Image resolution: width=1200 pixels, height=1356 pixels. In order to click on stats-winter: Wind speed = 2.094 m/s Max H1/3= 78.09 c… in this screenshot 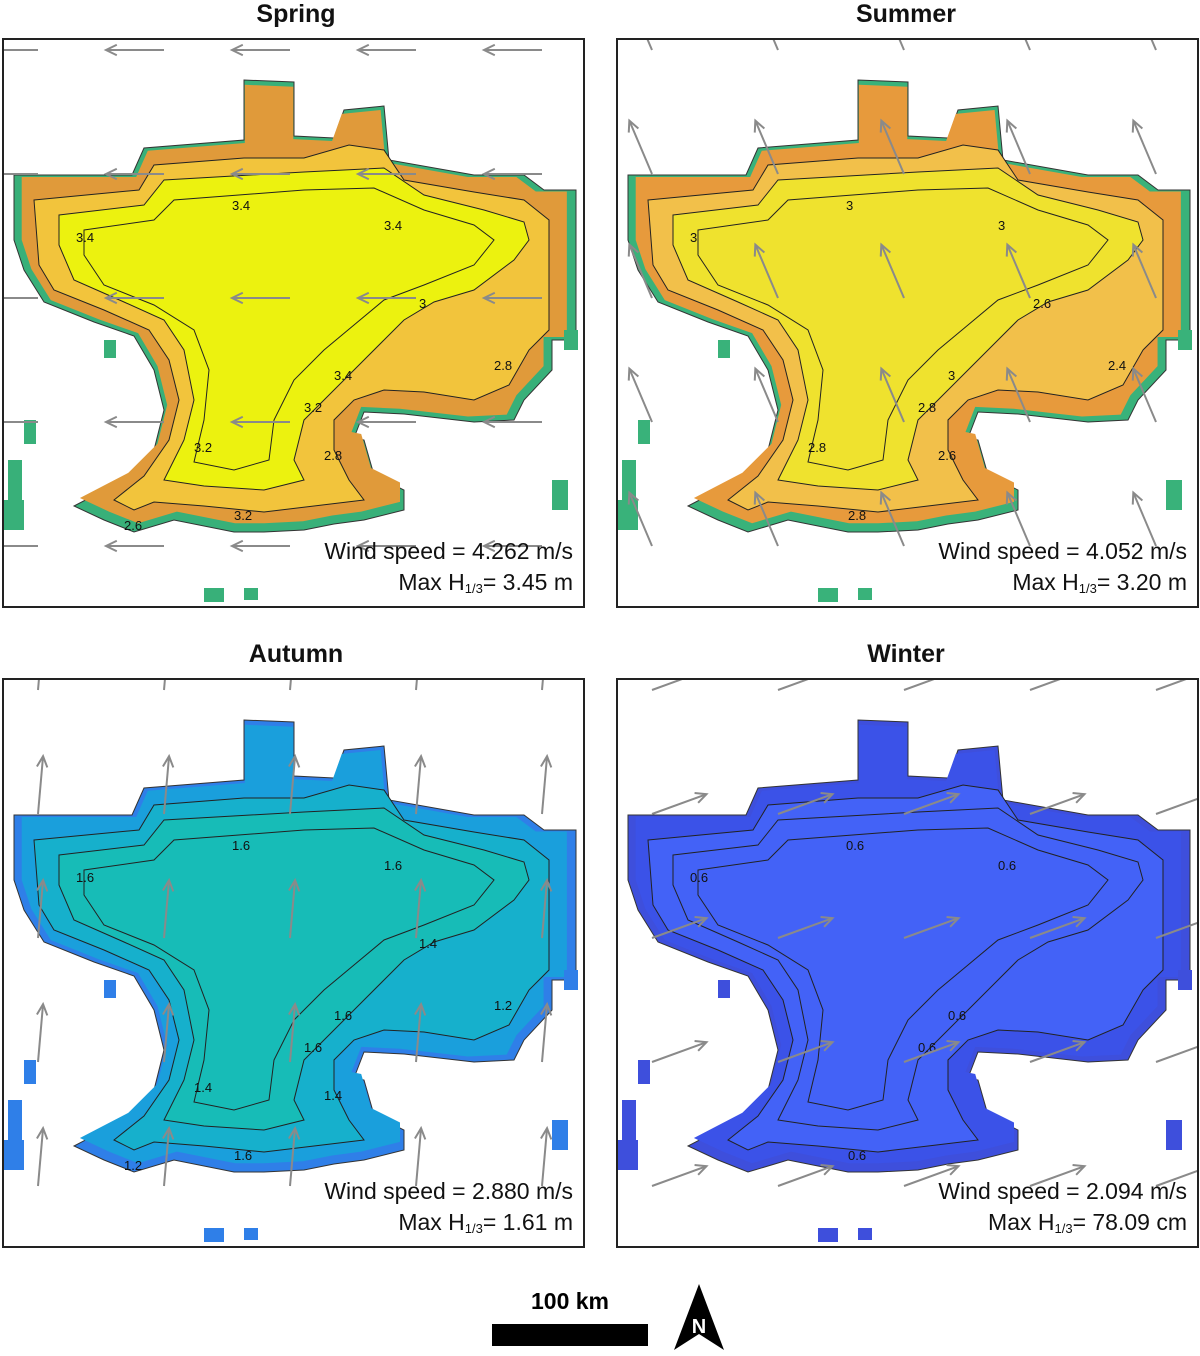, I will do `click(1062, 1210)`.